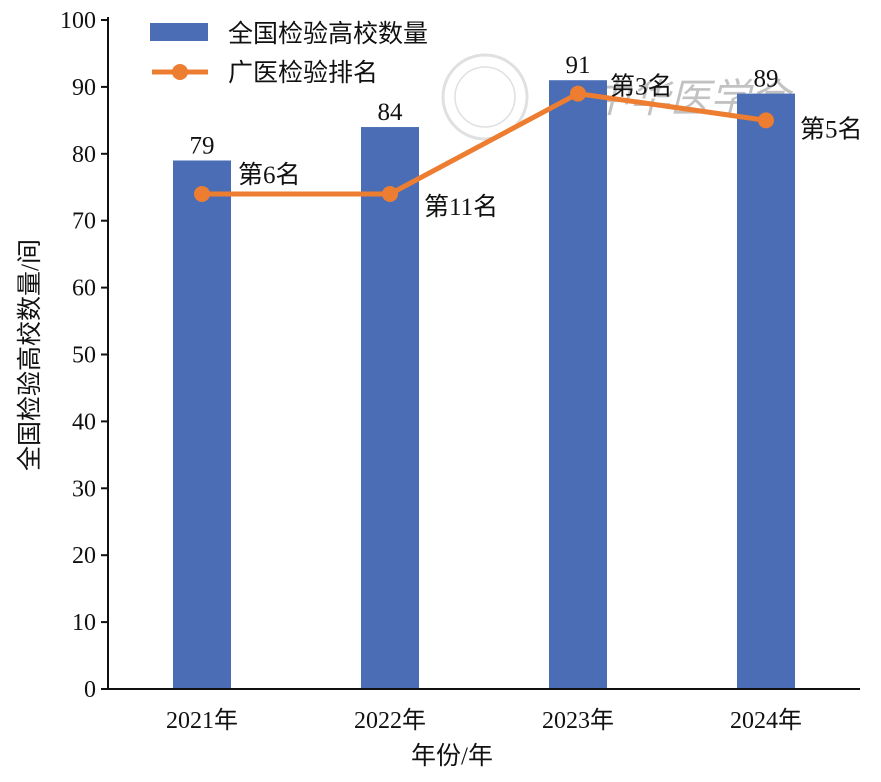  Describe the element at coordinates (84, 489) in the screenshot. I see `y-tick-label: 30` at that location.